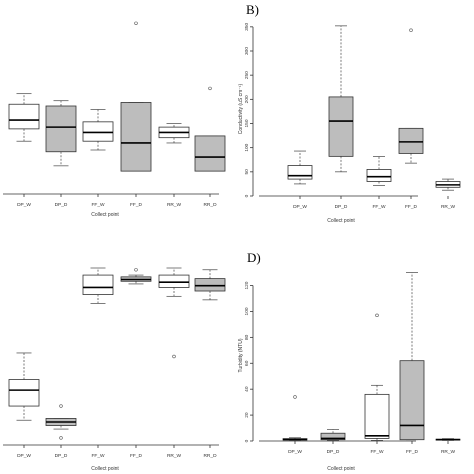 The image size is (474, 474). What do you see at coordinates (247, 51) in the screenshot?
I see `y-tick-label: 300` at bounding box center [247, 51].